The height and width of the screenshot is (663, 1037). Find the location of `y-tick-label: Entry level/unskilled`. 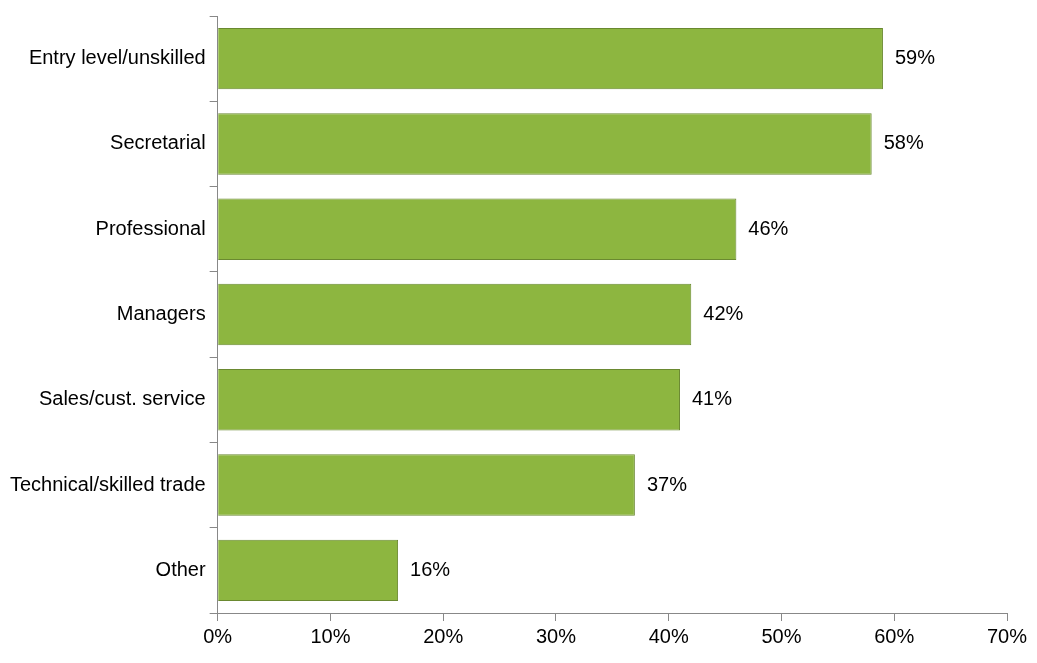

y-tick-label: Entry level/unskilled is located at coordinates (117, 57).